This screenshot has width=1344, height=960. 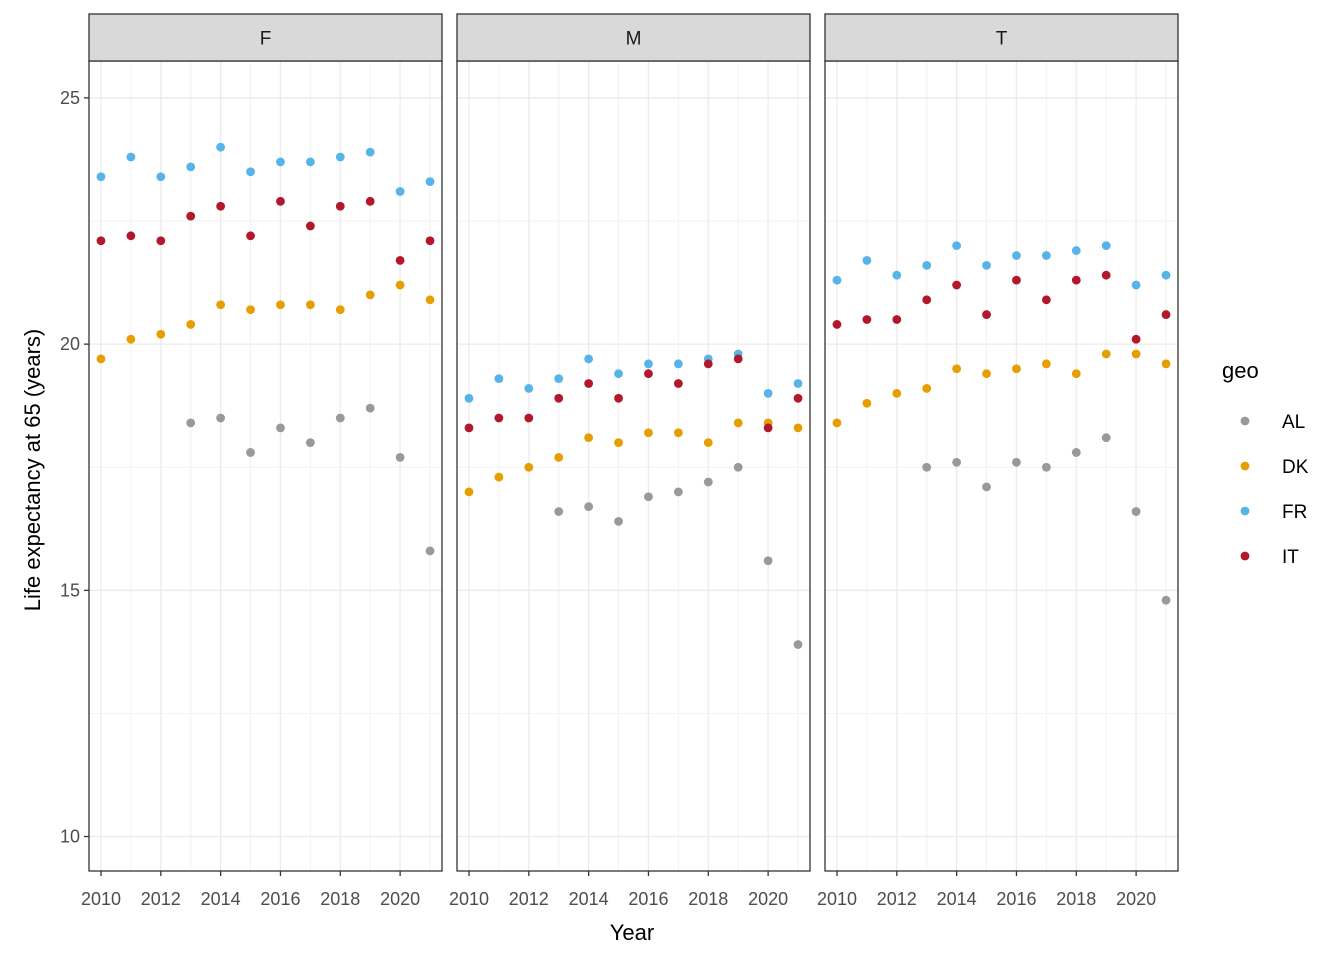 I want to click on x-tick-label: 2016, so click(x=280, y=899).